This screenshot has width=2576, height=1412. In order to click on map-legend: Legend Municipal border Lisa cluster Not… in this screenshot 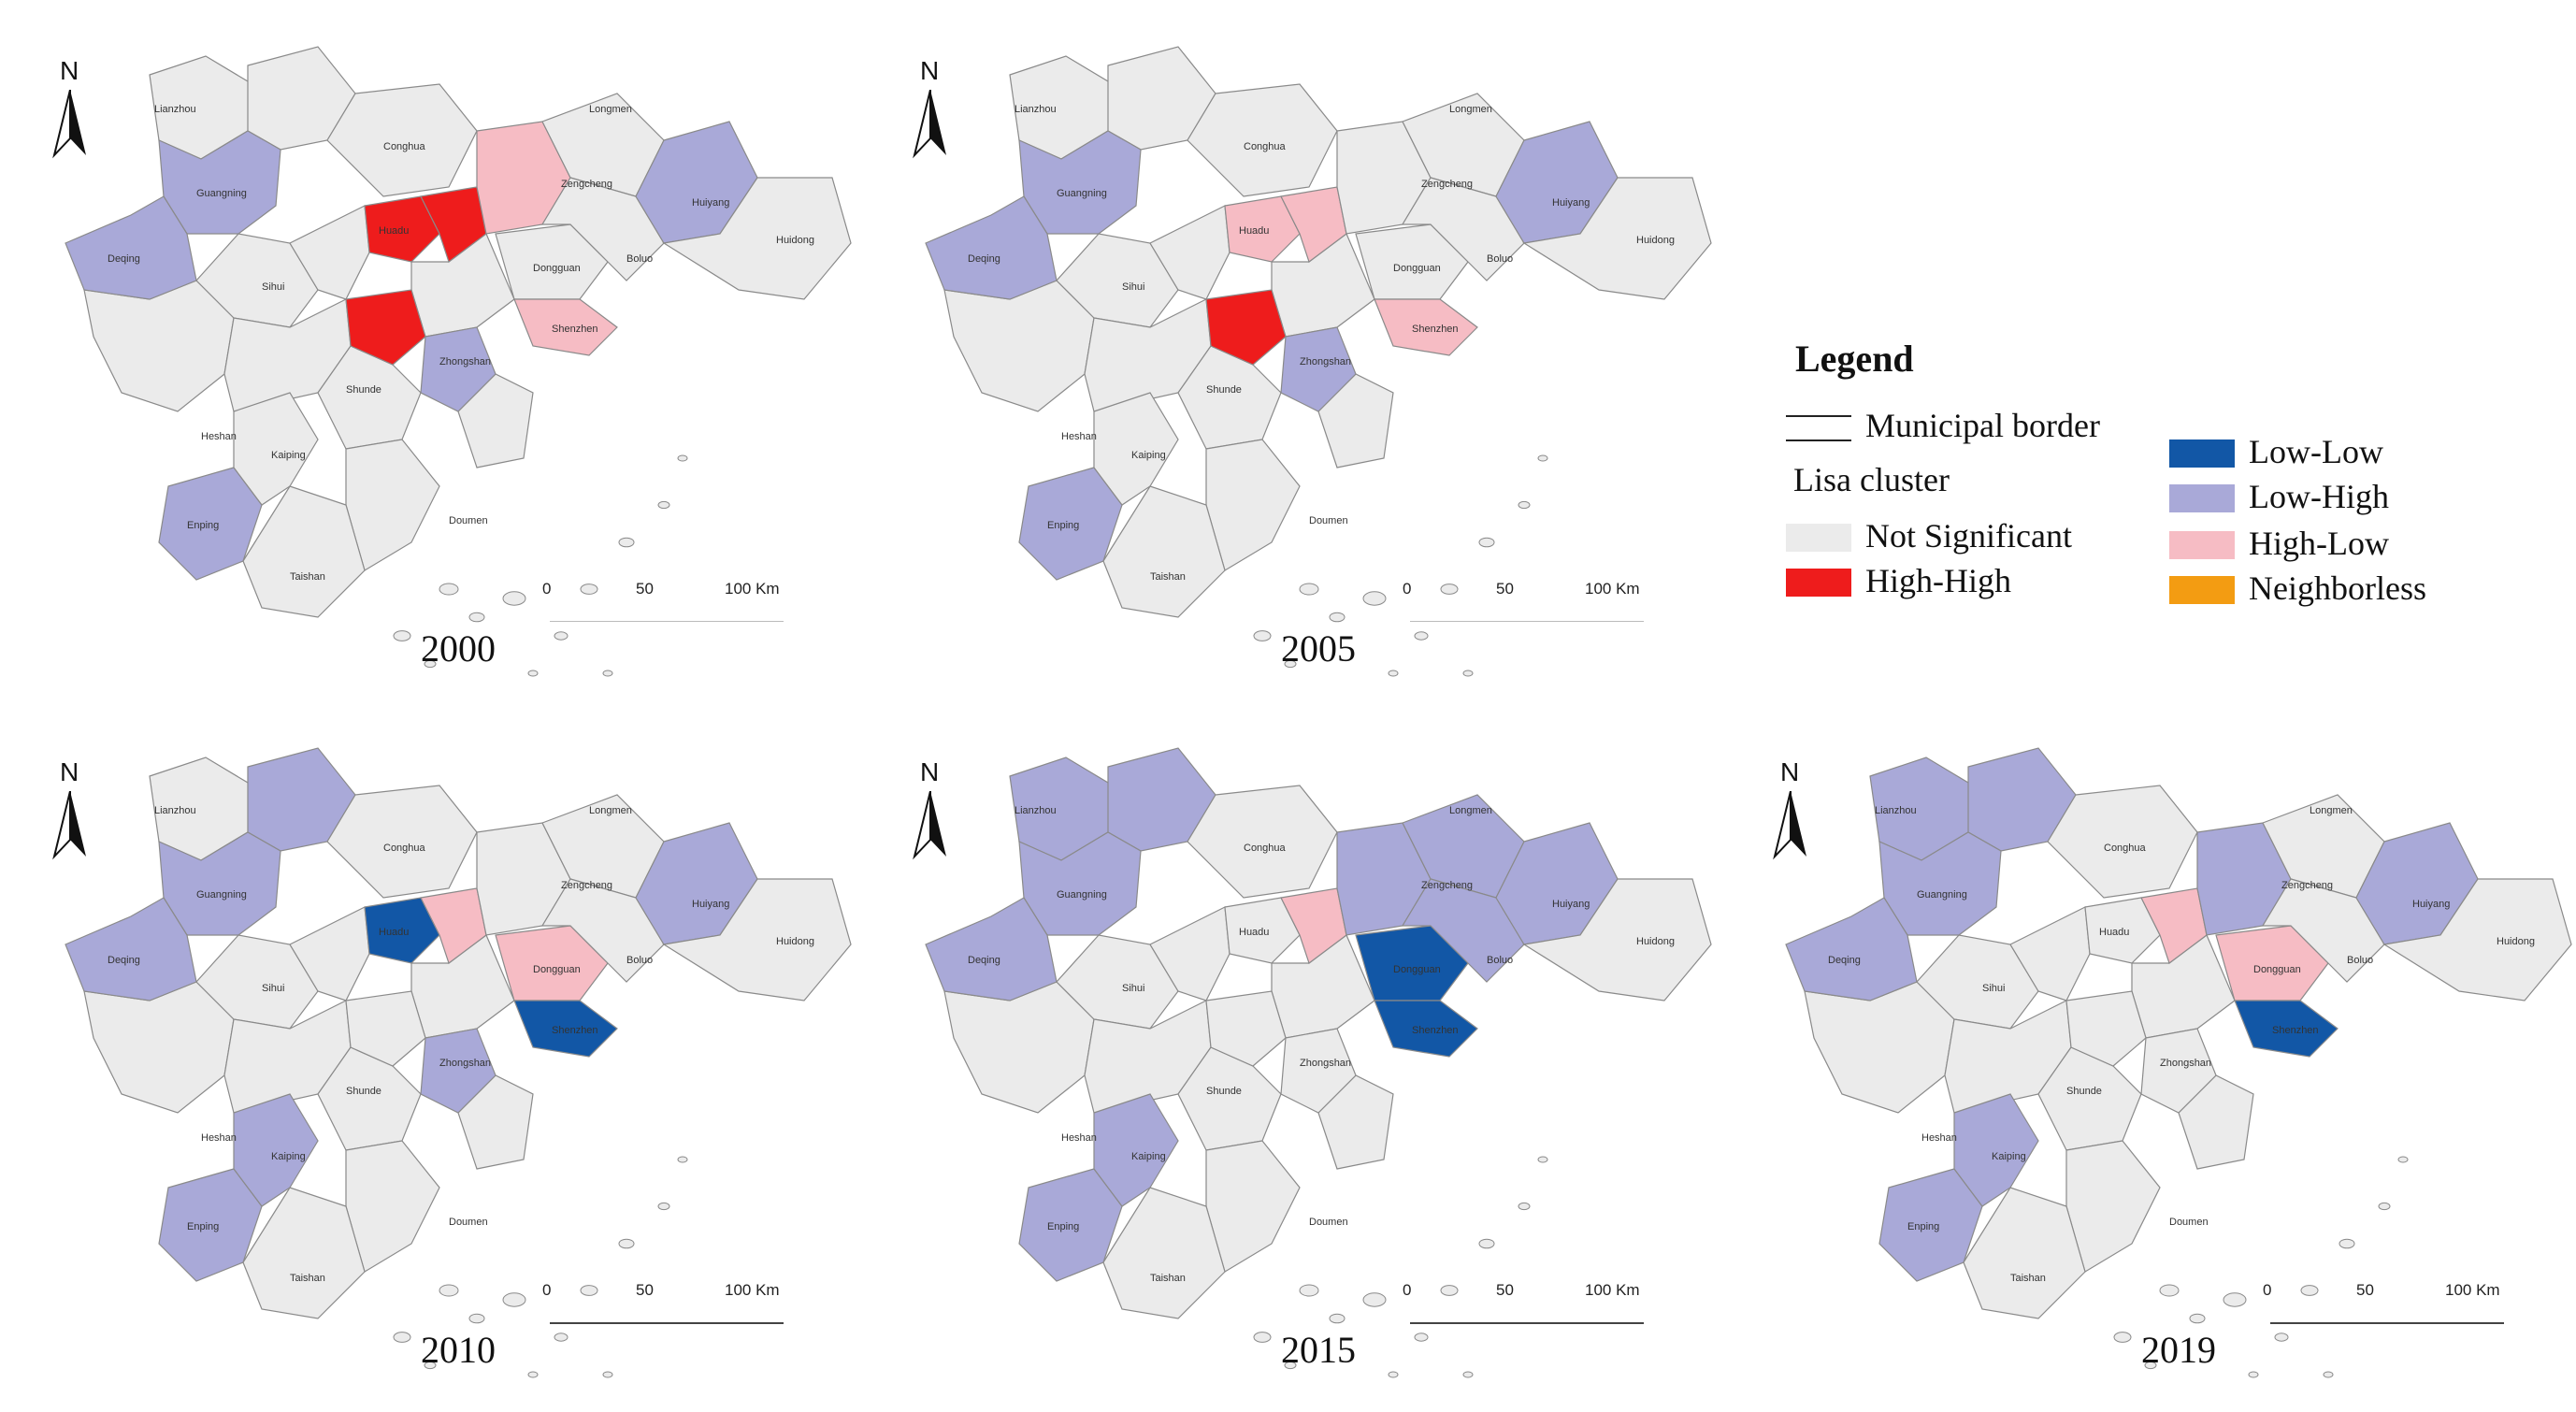, I will do `click(2150, 491)`.